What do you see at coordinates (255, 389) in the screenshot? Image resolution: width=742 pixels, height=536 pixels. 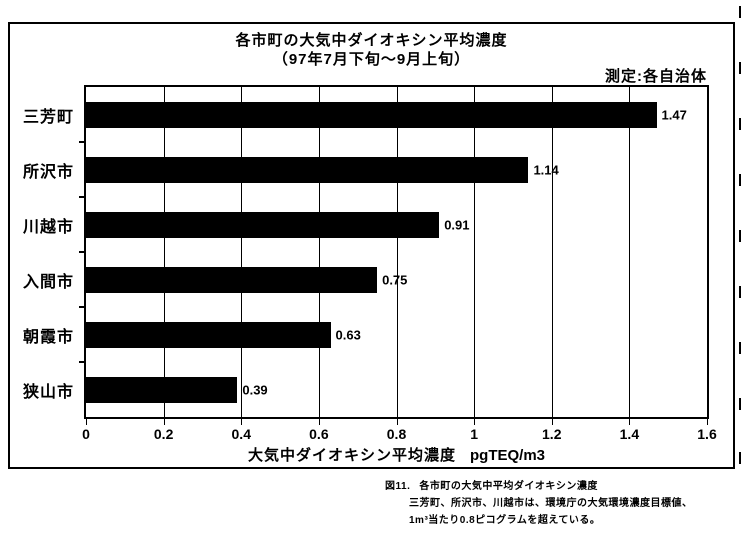 I see `bar-value-label: 0.39` at bounding box center [255, 389].